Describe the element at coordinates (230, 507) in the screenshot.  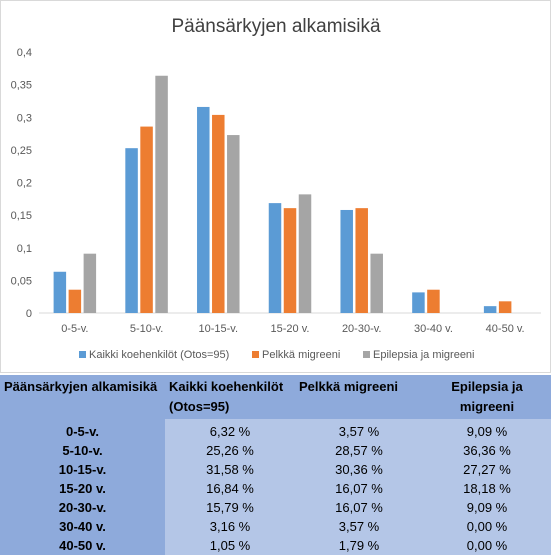
I see `table-cell: 15,79 %` at that location.